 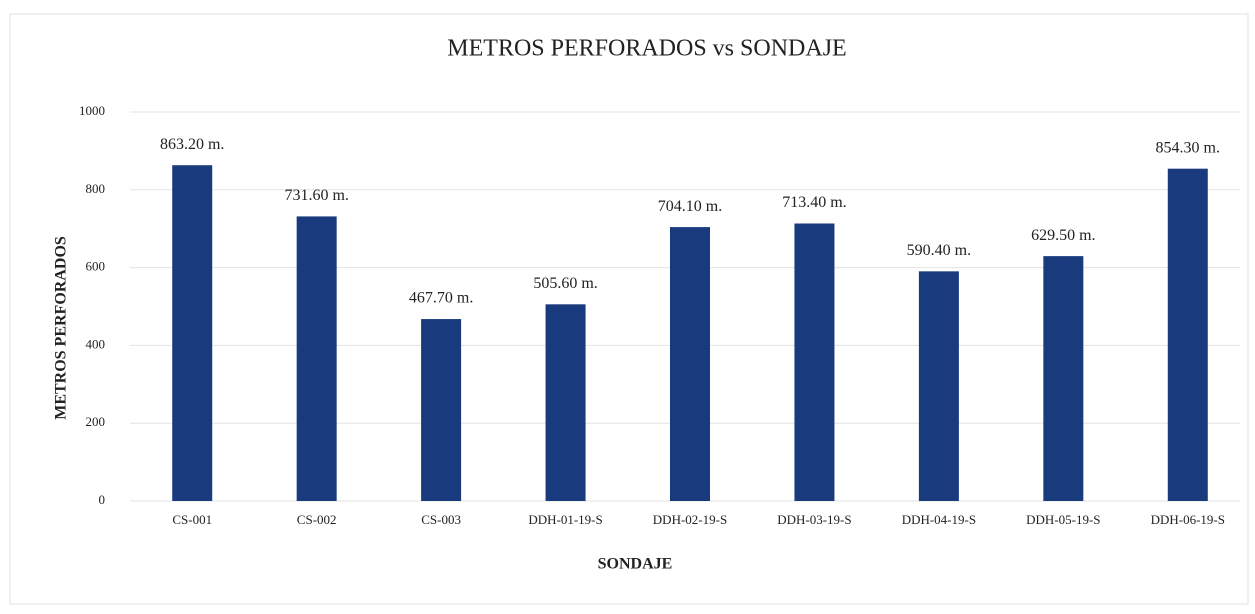 I want to click on data-label: 467.70 m., so click(x=441, y=298).